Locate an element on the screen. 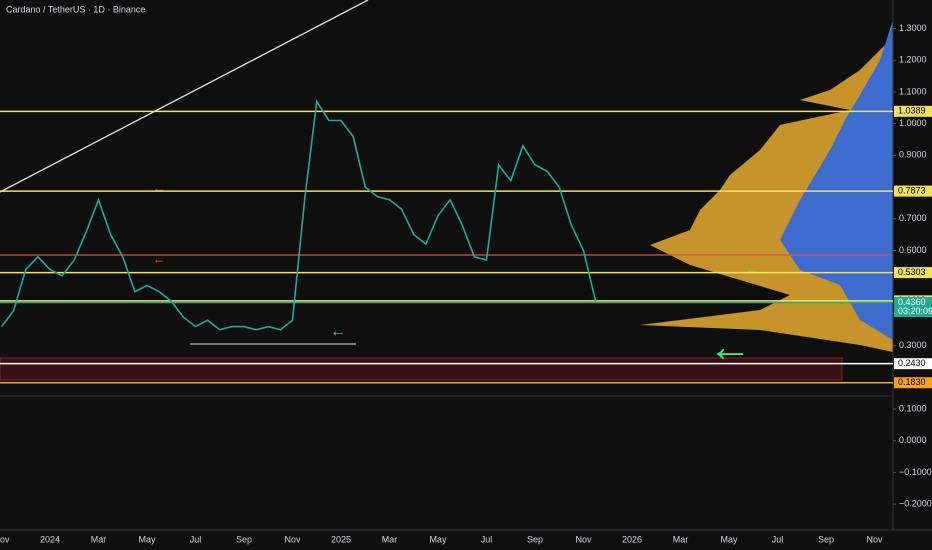 The height and width of the screenshot is (550, 932). trend-line is located at coordinates (184, 96).